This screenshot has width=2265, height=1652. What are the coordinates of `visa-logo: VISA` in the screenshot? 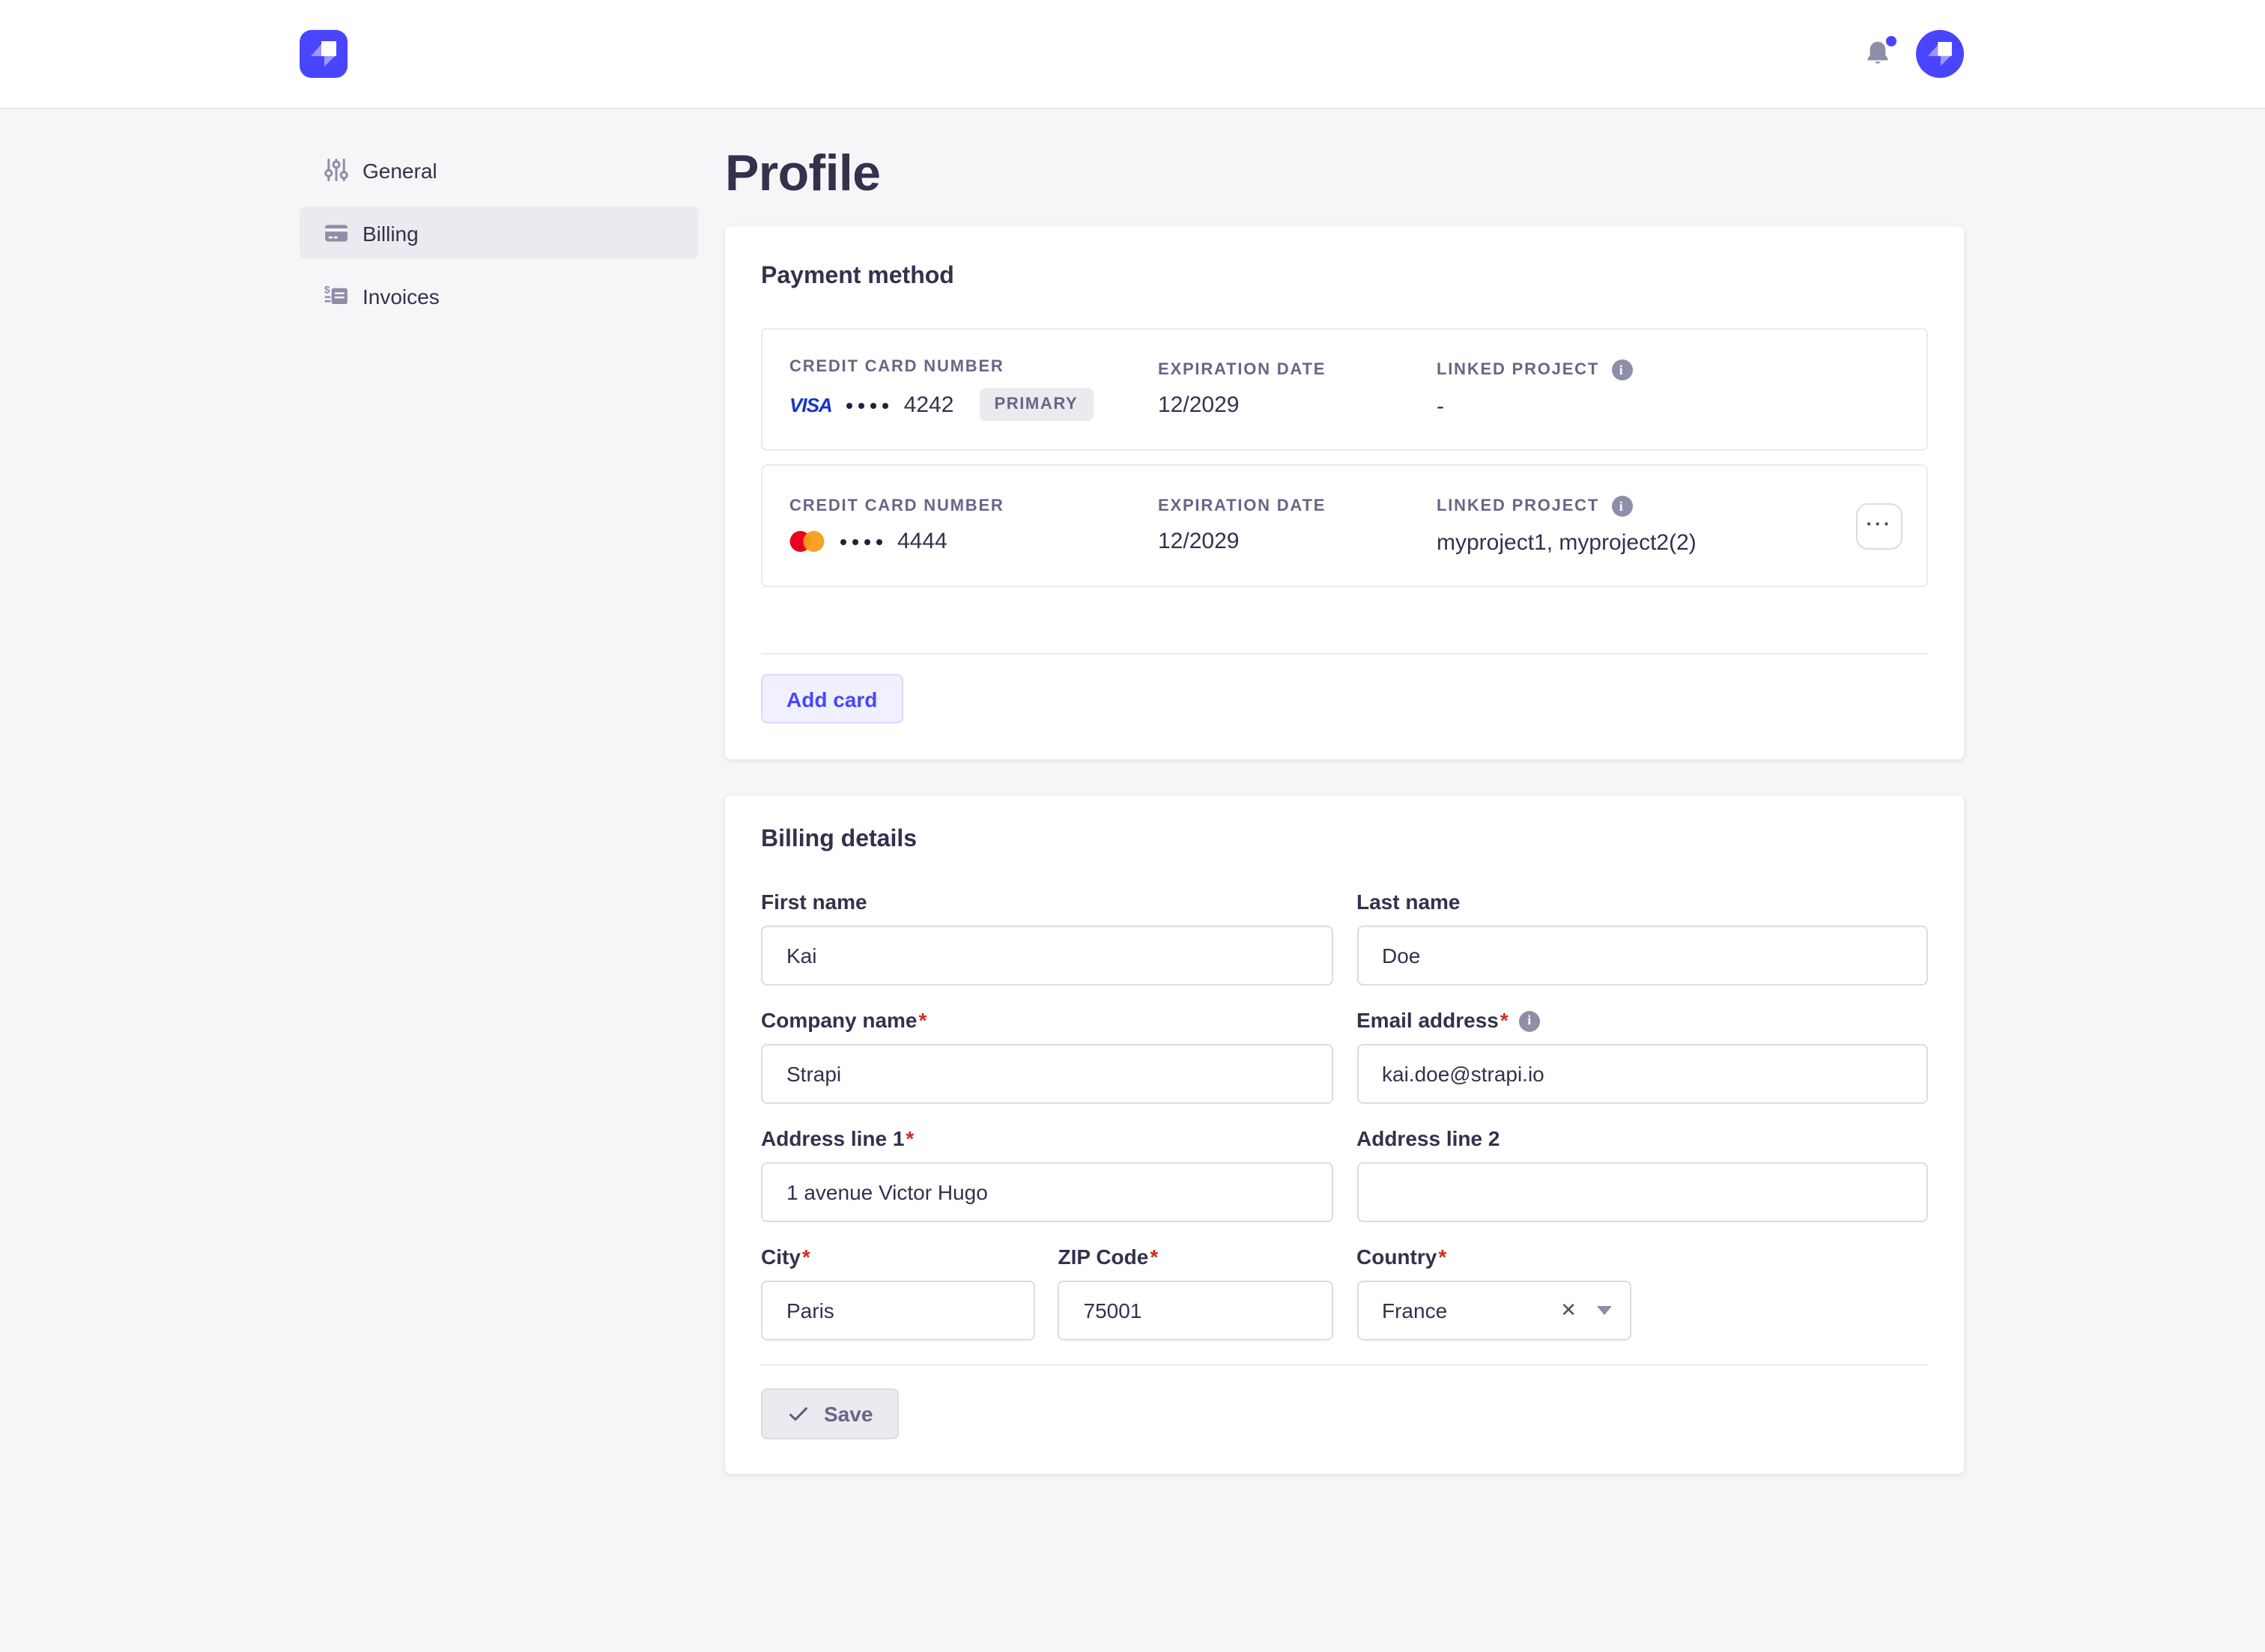 It's located at (811, 405).